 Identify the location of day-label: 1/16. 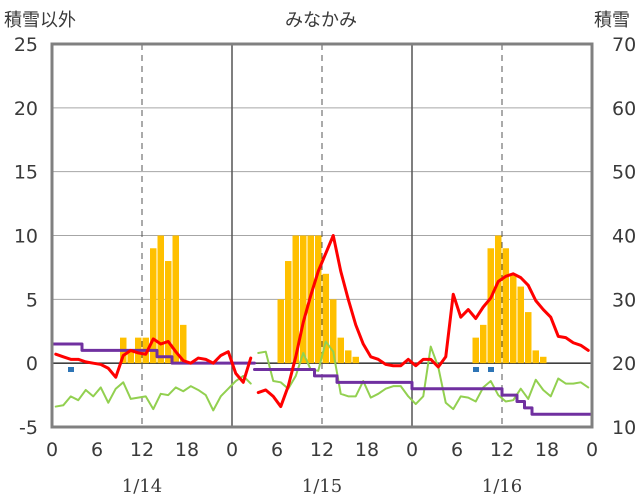
(502, 486).